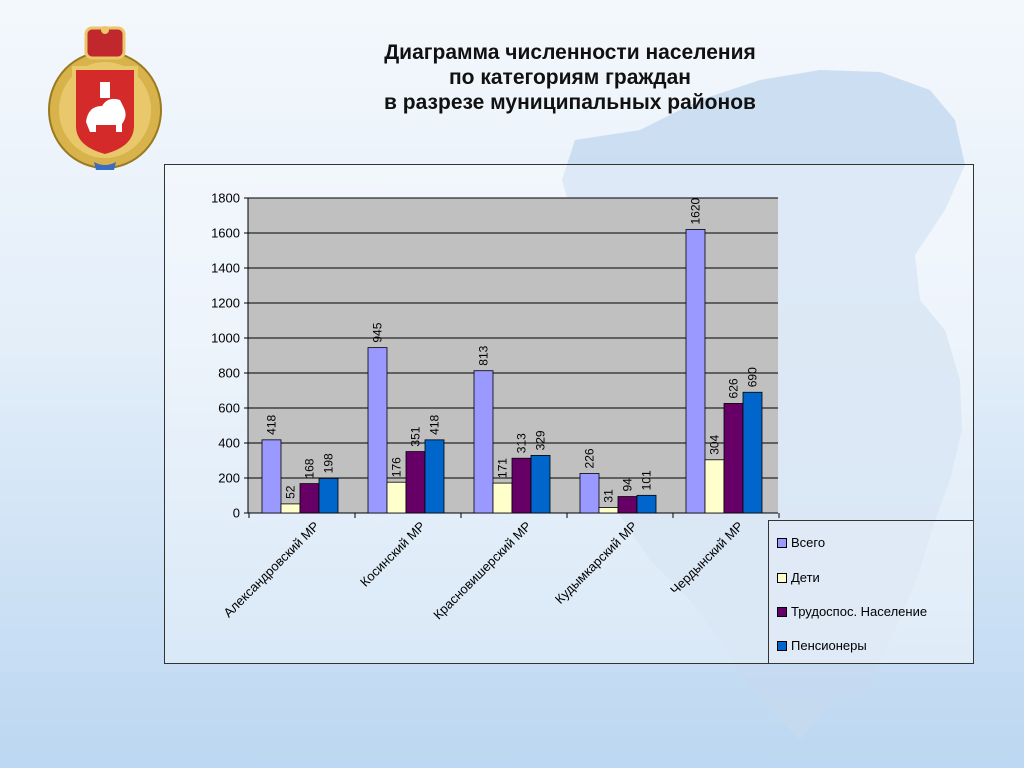 Image resolution: width=1024 pixels, height=768 pixels. Describe the element at coordinates (392, 554) in the screenshot. I see `x-category-label: Косинский МР` at that location.